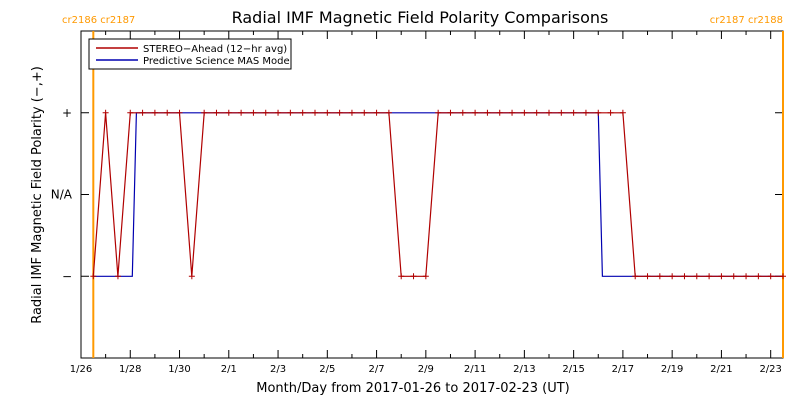  Describe the element at coordinates (98, 20) in the screenshot. I see `carrington-label-left: cr2186 cr2187` at that location.